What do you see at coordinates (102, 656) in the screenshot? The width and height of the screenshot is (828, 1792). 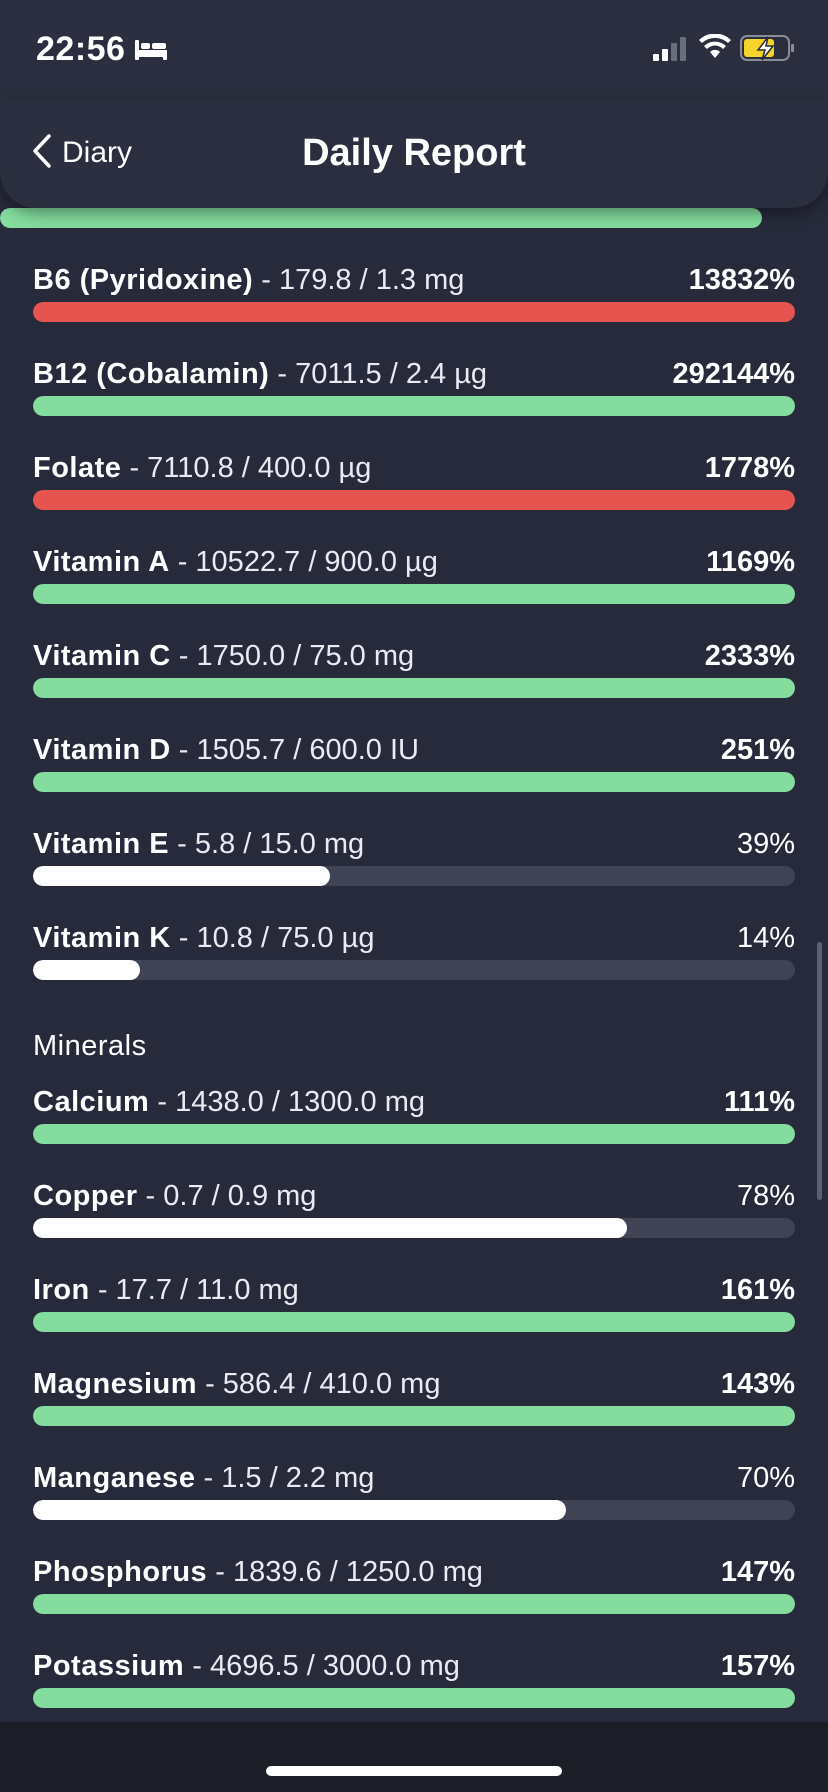 I see `nutrient-name: Vitamin C` at bounding box center [102, 656].